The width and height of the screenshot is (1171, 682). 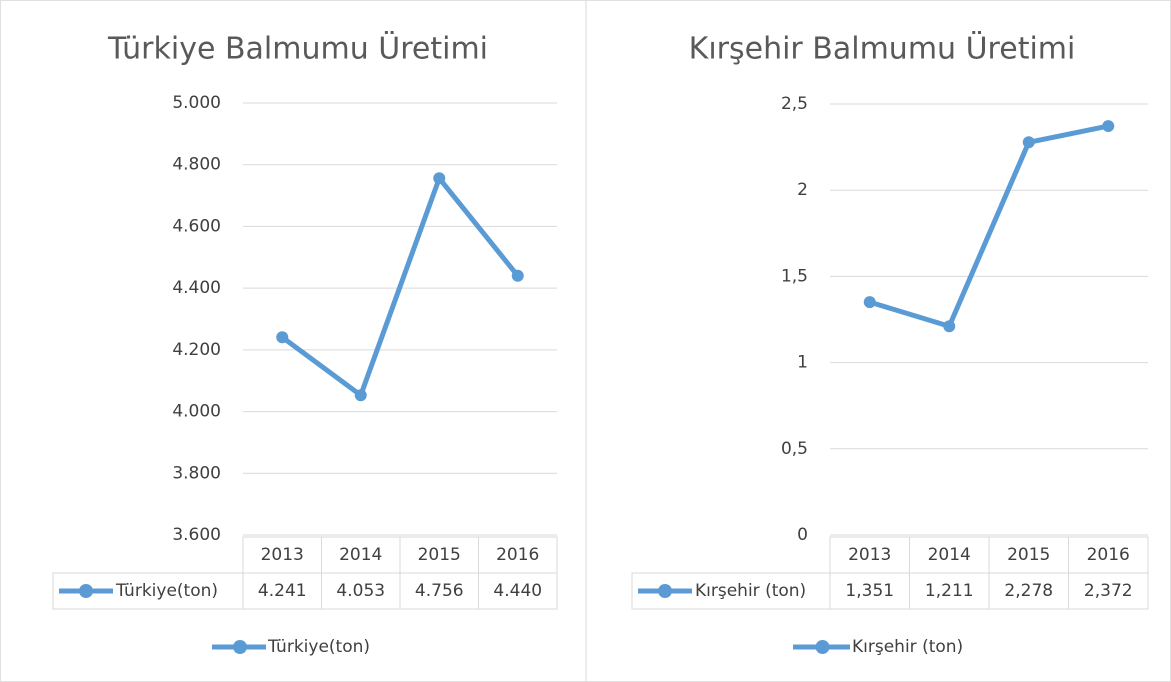 I want to click on y-tick-label: 4.600, so click(x=196, y=226).